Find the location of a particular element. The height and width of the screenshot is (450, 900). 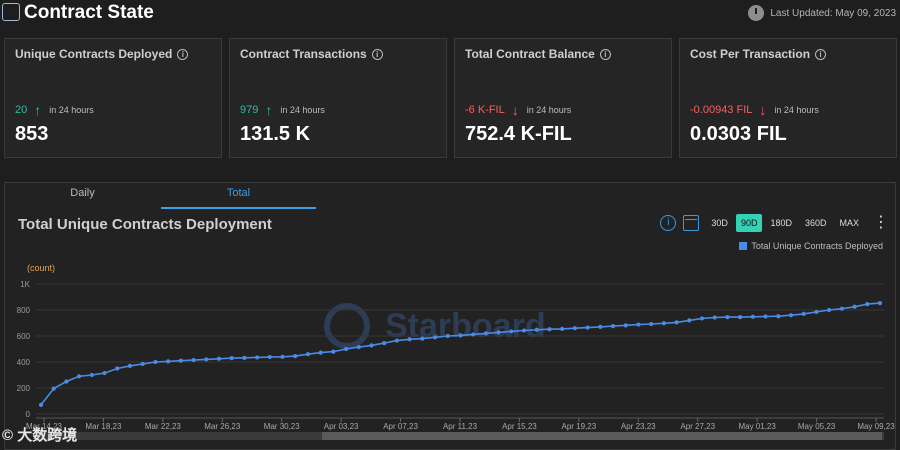

x-tick-label: Apr 23,23 is located at coordinates (638, 426).